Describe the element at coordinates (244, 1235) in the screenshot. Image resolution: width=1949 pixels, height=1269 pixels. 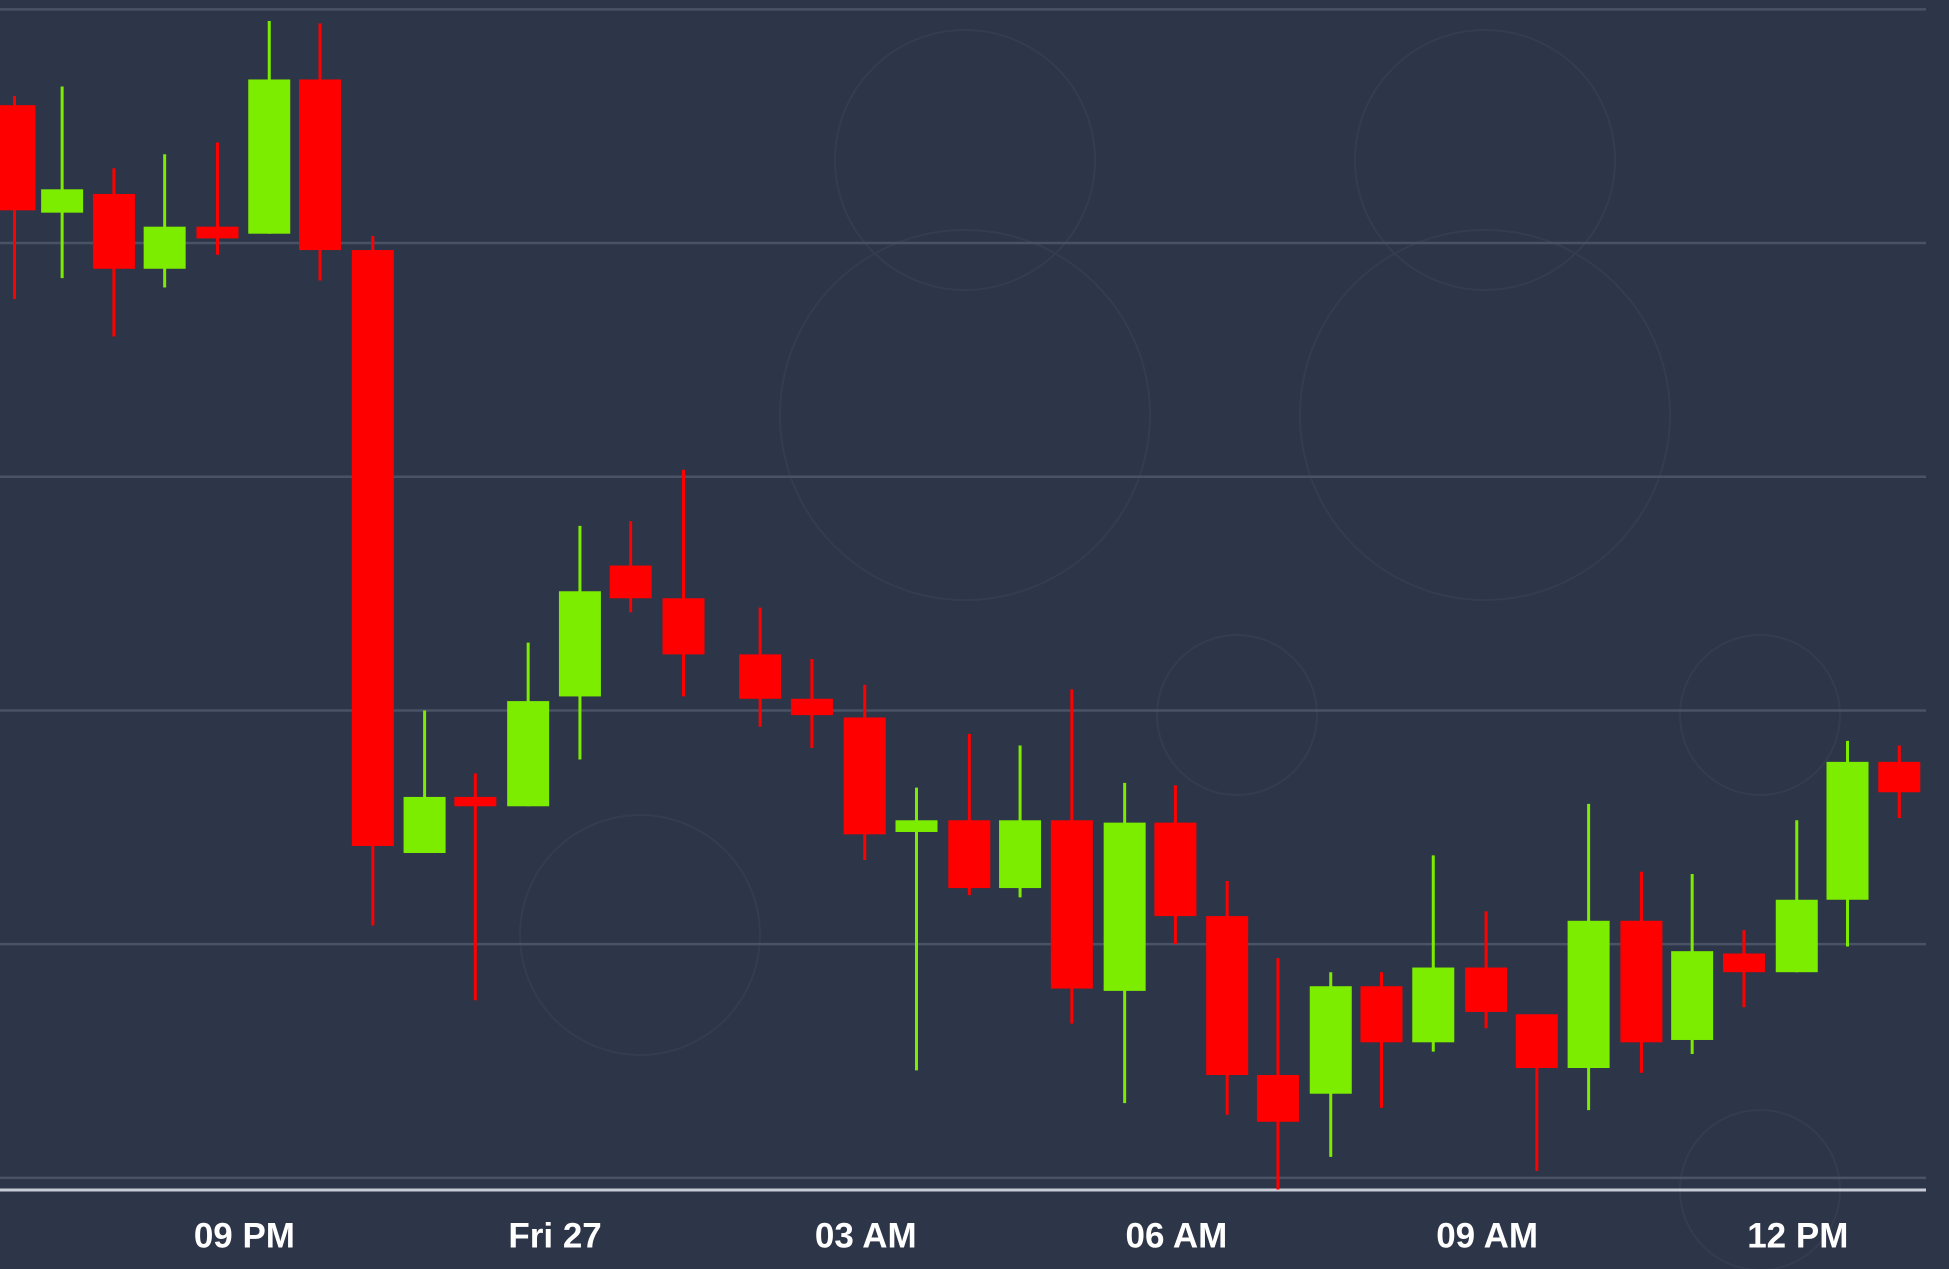
I see `x-tick-label: 09 PM` at that location.